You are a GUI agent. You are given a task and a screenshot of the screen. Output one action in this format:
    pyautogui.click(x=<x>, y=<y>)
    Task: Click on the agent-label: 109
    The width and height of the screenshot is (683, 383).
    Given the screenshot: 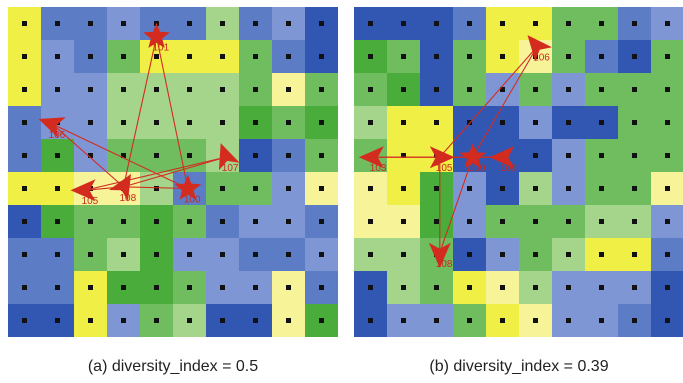 What is the action you would take?
    pyautogui.click(x=508, y=168)
    